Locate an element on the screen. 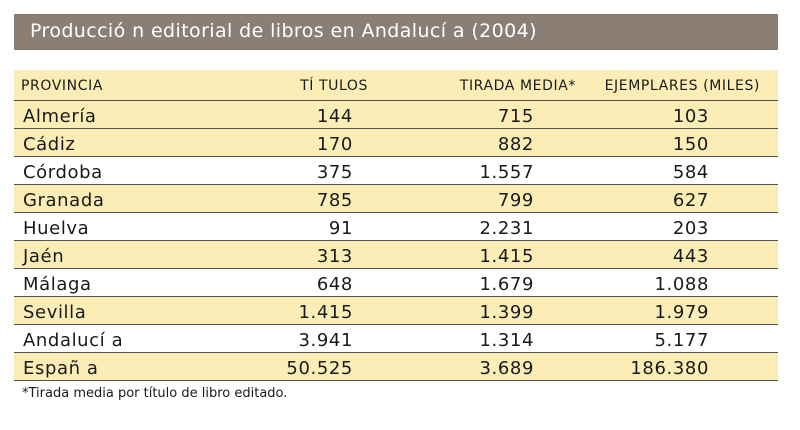 This screenshot has height=430, width=800. cell-titulos: 170 is located at coordinates (334, 144).